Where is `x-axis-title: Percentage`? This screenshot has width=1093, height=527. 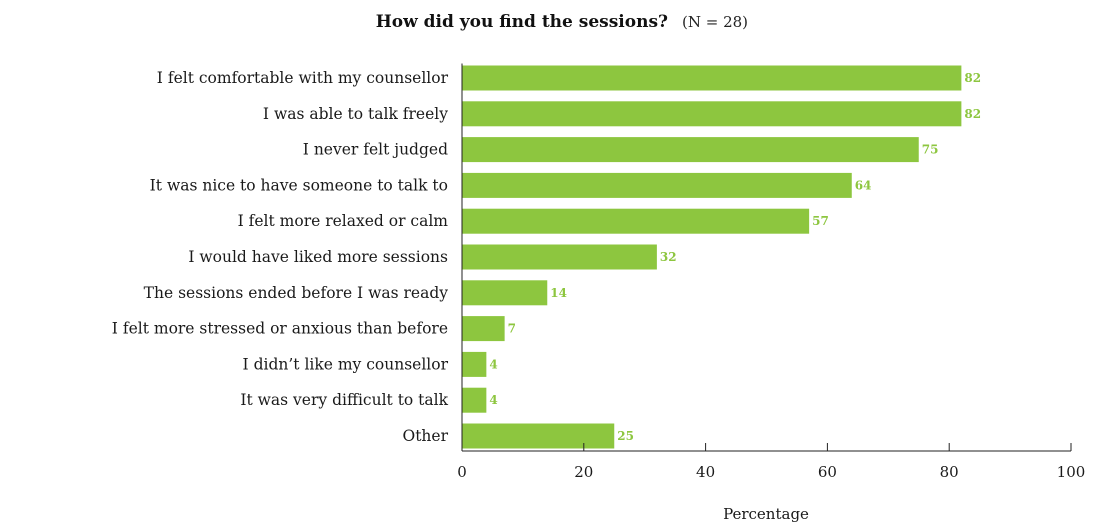 x-axis-title: Percentage is located at coordinates (766, 514).